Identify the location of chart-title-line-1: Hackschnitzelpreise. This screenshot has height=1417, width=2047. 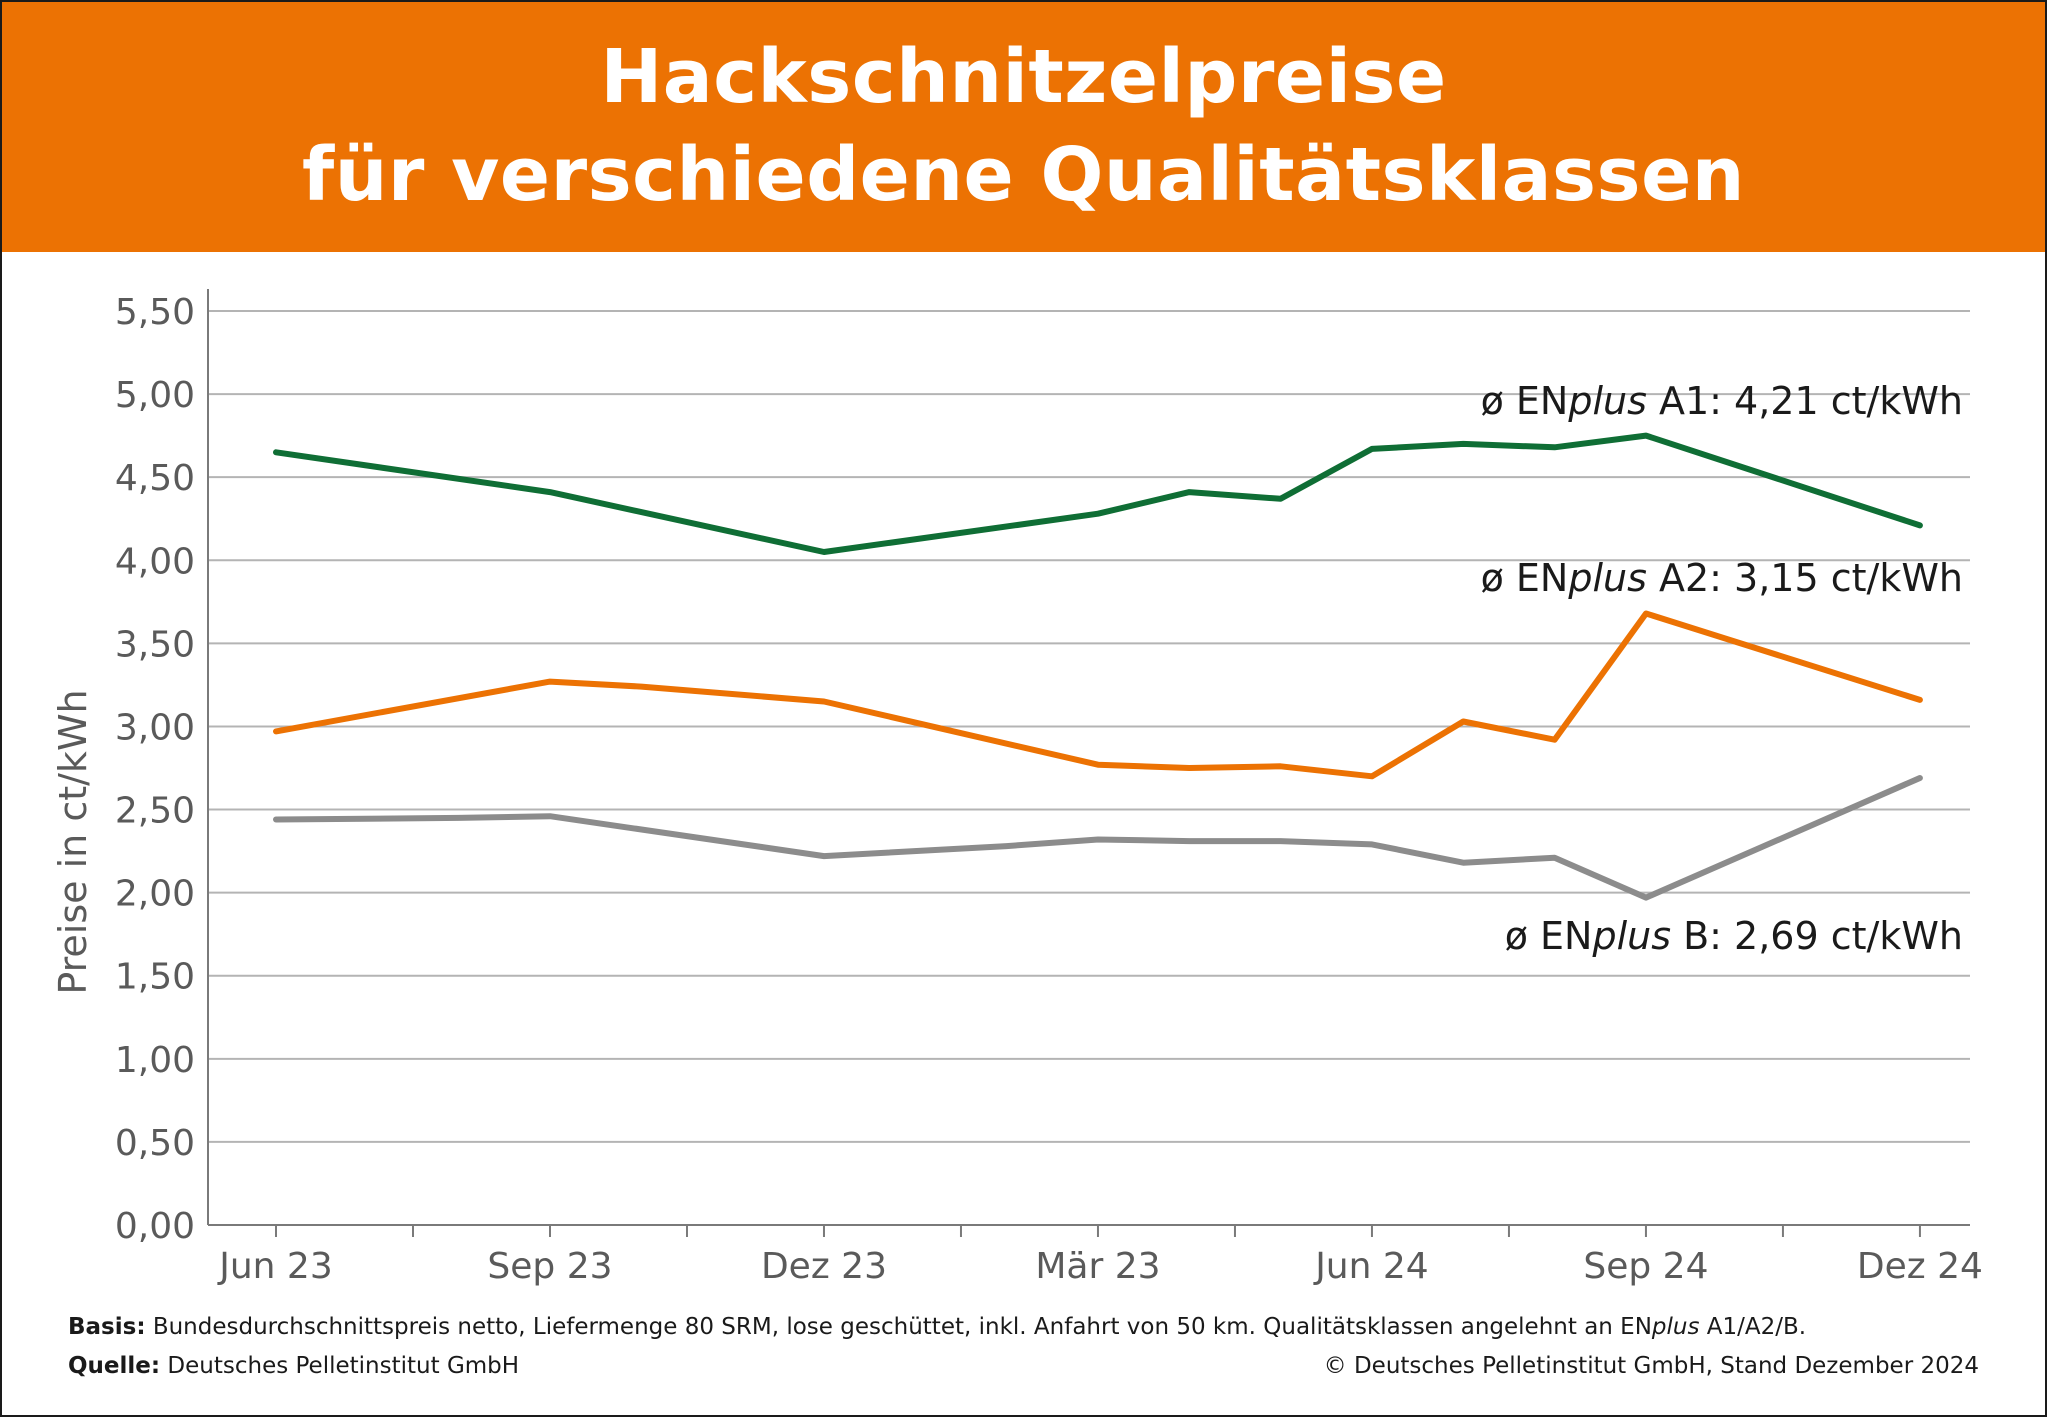
(1023, 77).